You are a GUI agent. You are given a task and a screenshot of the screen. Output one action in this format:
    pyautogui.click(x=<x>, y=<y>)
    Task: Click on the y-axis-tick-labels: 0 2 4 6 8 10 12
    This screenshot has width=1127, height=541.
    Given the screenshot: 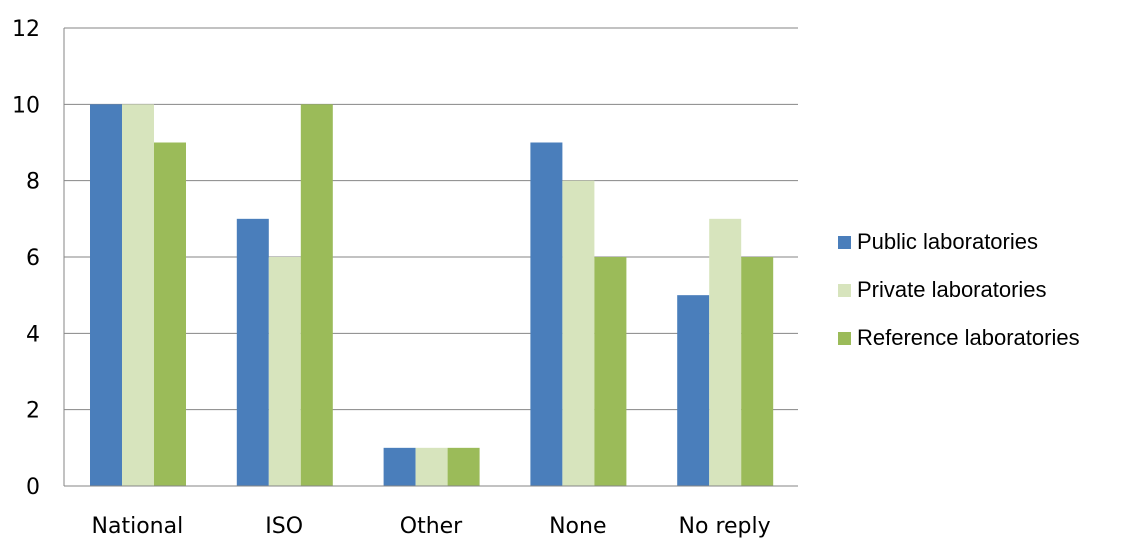 What is the action you would take?
    pyautogui.click(x=26, y=258)
    